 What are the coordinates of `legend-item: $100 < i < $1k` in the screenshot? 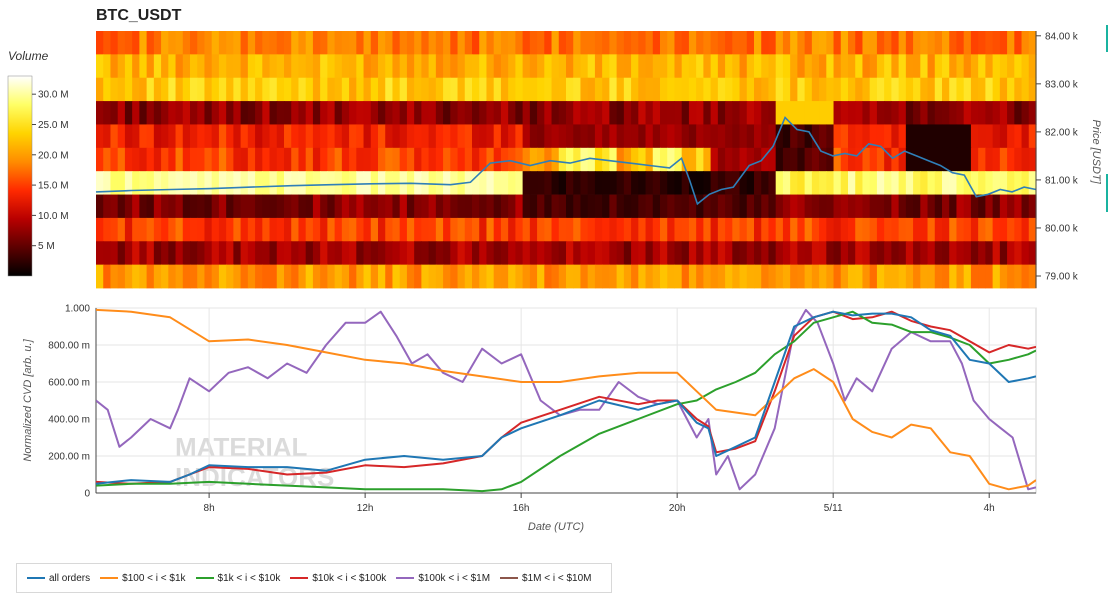 It's located at (143, 578).